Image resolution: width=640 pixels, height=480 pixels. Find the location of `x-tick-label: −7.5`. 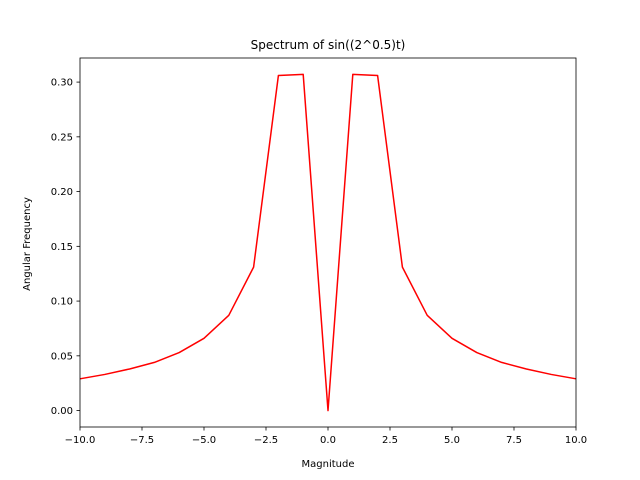

x-tick-label: −7.5 is located at coordinates (142, 440).